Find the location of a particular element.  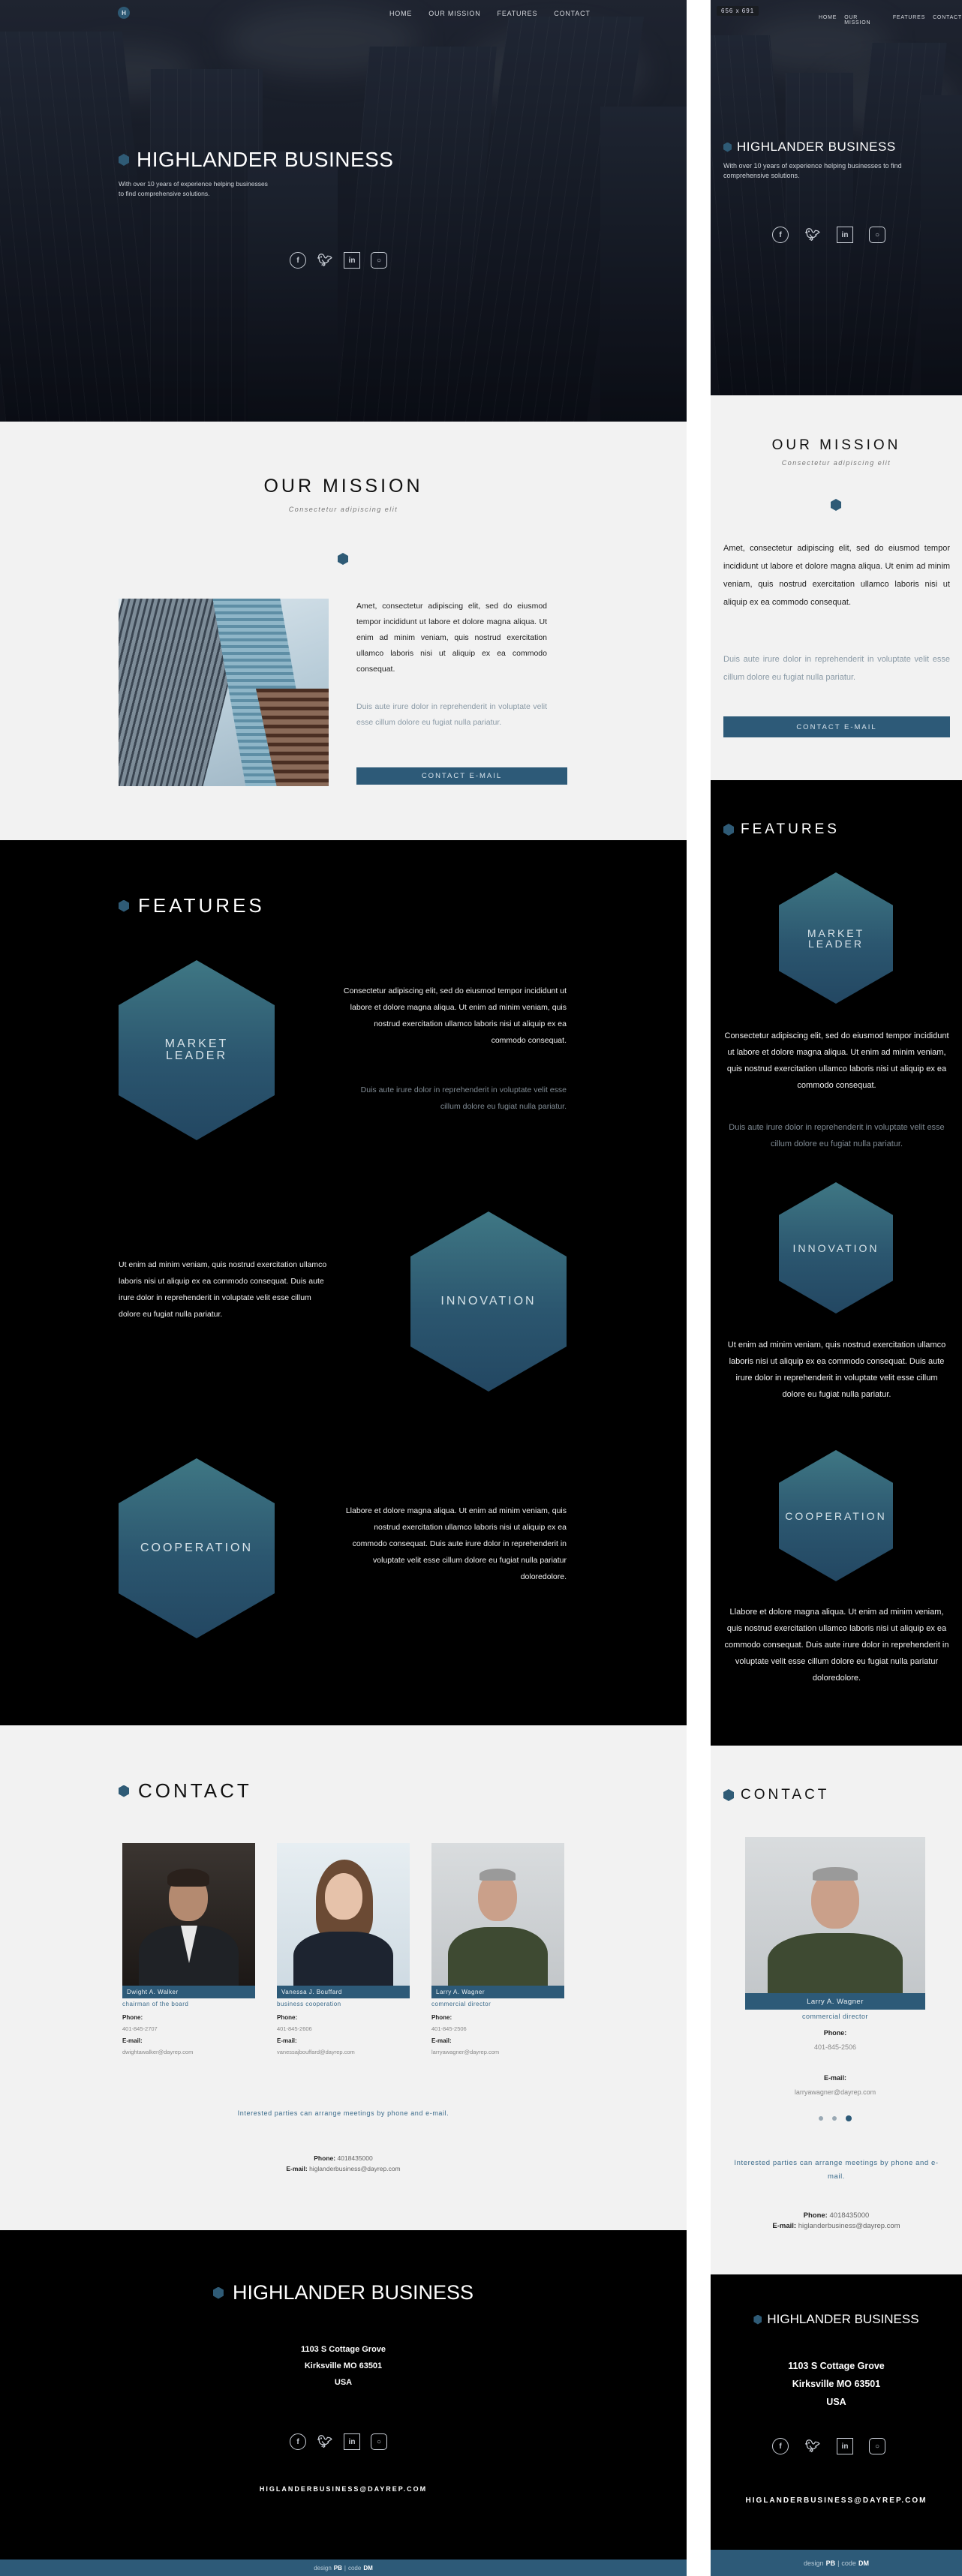

person-name: Vanessa J. Bouffard is located at coordinates (343, 1992).